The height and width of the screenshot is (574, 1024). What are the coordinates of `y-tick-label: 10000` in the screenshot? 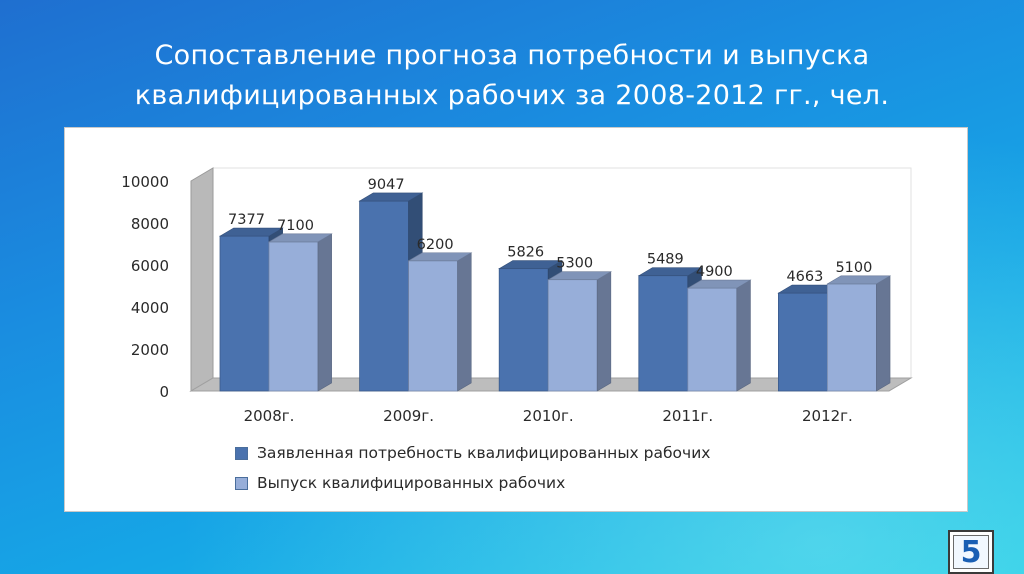 It's located at (145, 182).